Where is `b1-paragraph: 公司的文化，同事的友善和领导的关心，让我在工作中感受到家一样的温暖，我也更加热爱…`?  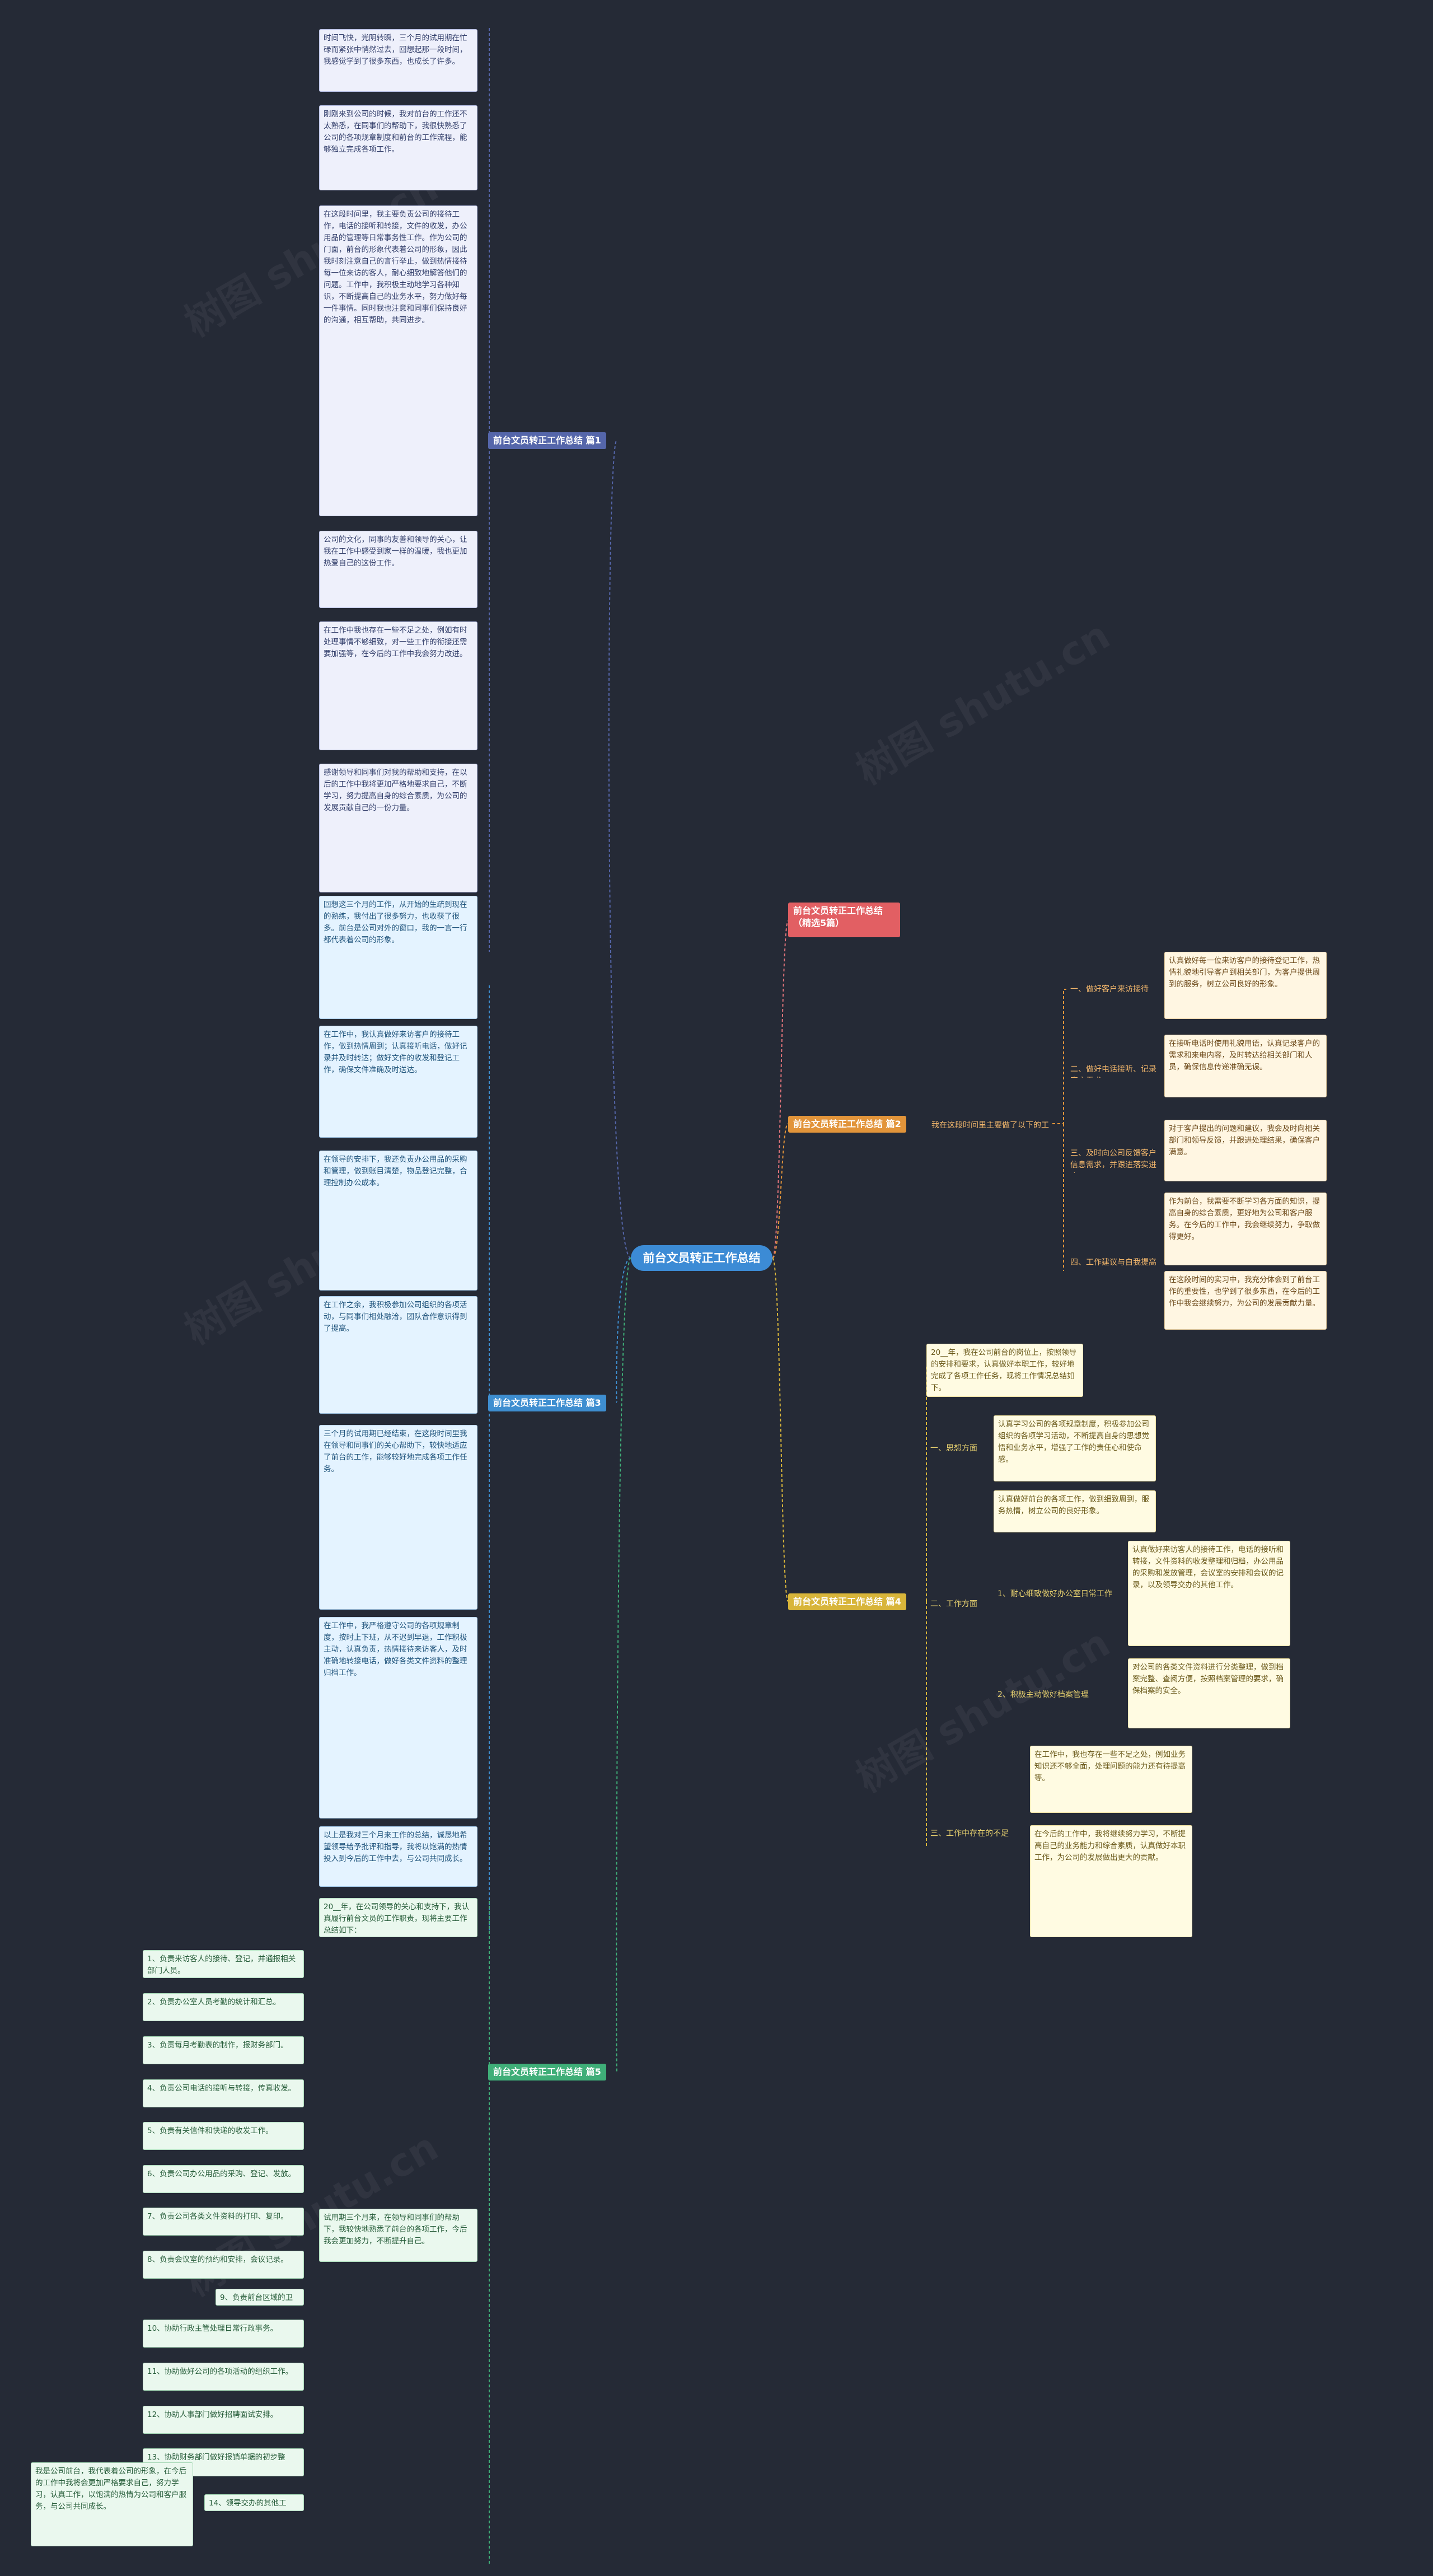
b1-paragraph: 公司的文化，同事的友善和领导的关心，让我在工作中感受到家一样的温暖，我也更加热爱… is located at coordinates (398, 569).